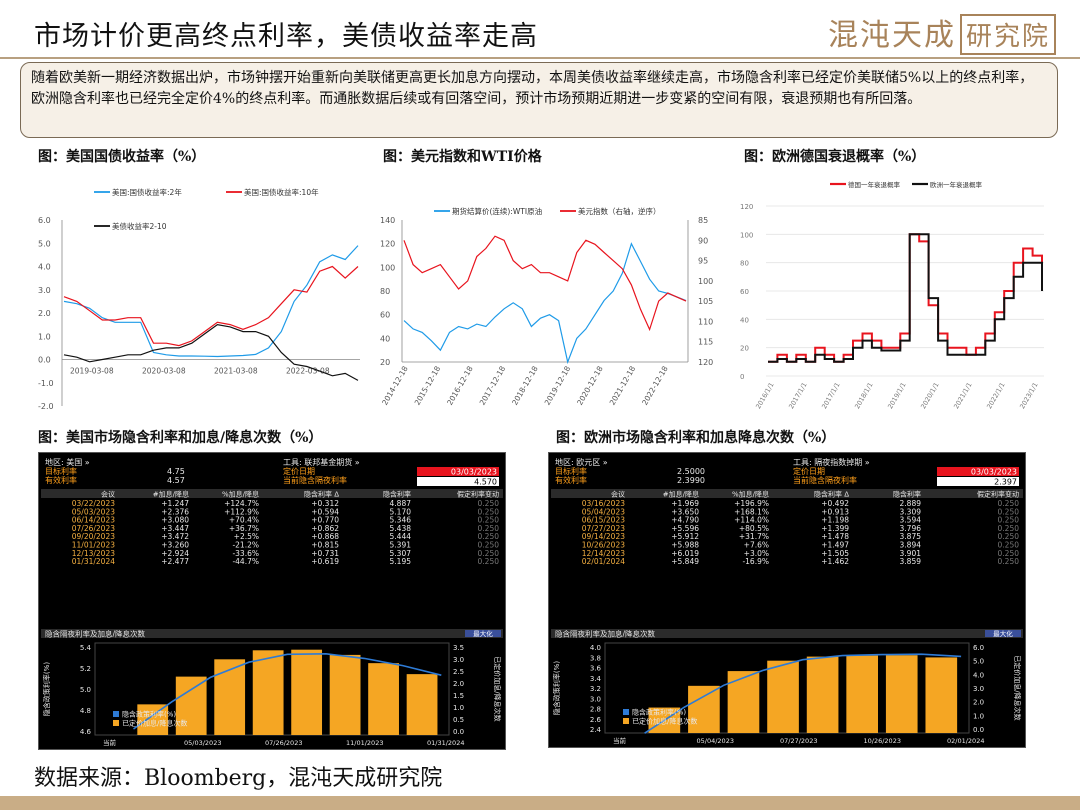  Describe the element at coordinates (558, 385) in the screenshot. I see `x-tick-label: 2019-12-18` at that location.